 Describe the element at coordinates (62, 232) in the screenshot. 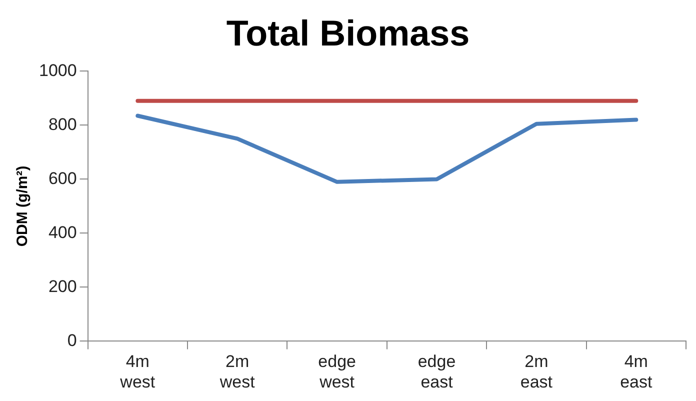

I see `y-tick-label: 400` at that location.